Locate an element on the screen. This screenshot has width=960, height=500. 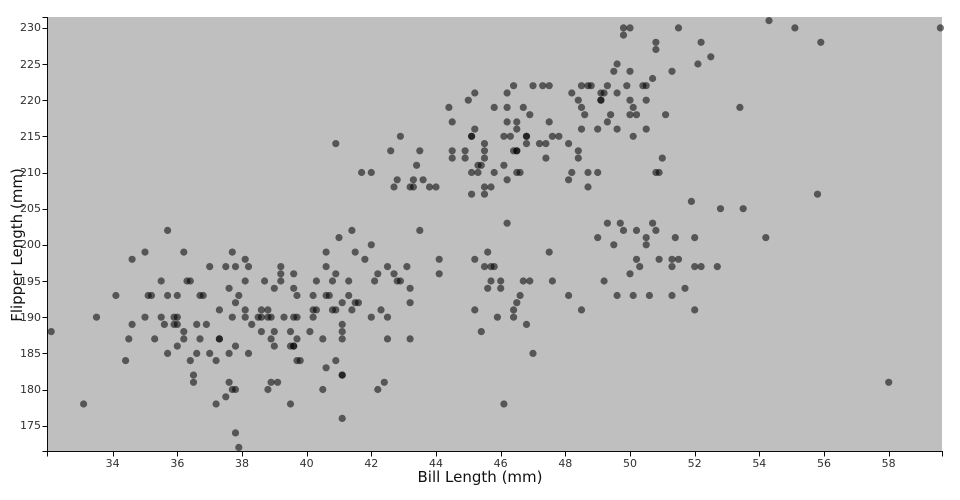
x-tick-label: 52 is located at coordinates (694, 463).